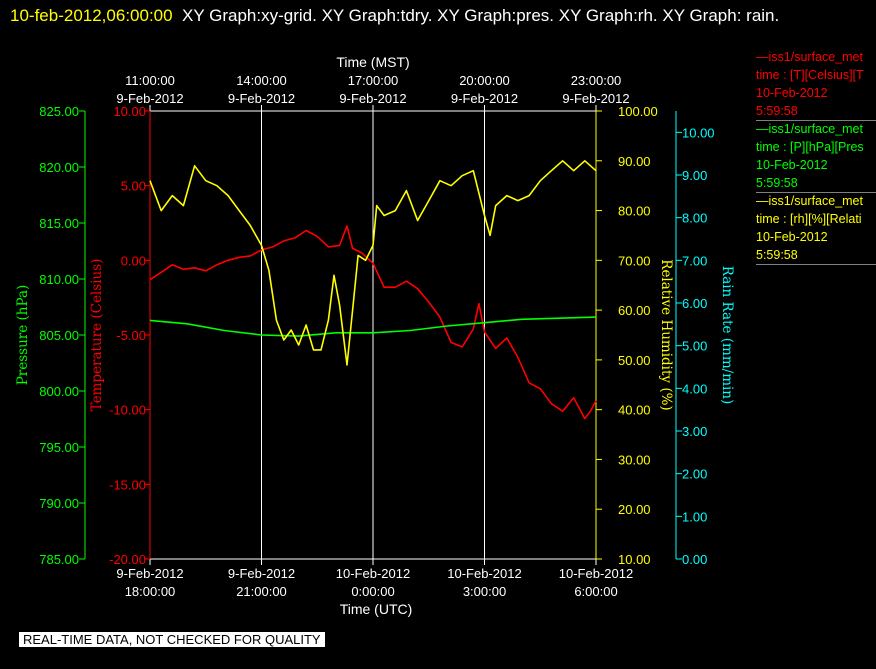  What do you see at coordinates (694, 559) in the screenshot?
I see `rain-tick-label: 0.00` at bounding box center [694, 559].